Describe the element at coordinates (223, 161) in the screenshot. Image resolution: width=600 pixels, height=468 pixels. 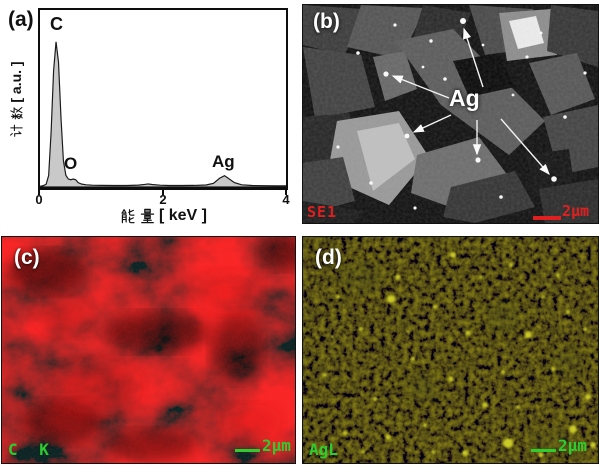
I see `peak-label-ag: Ag` at that location.